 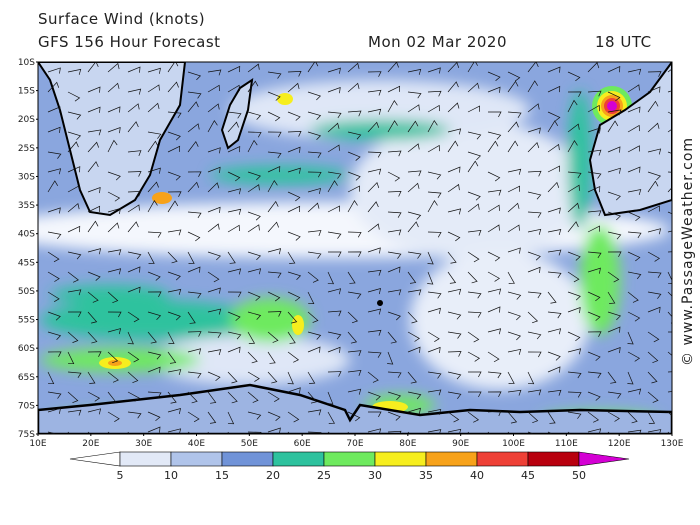 What do you see at coordinates (129, 42) in the screenshot?
I see `subtitle: GFS 156 Hour Forecast` at bounding box center [129, 42].